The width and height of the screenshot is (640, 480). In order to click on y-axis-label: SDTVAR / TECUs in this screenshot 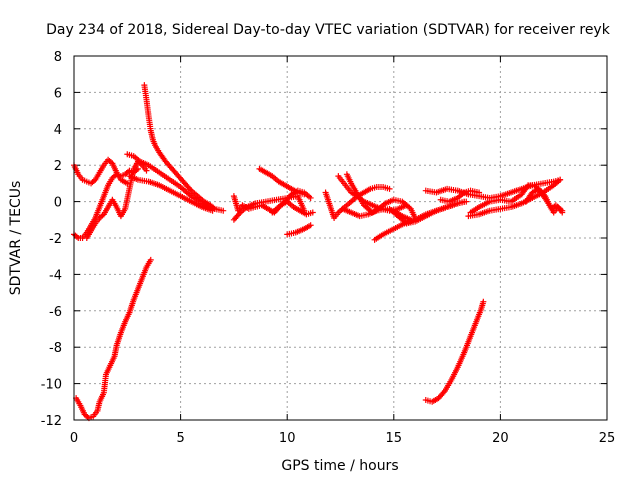, I will do `click(16, 238)`.